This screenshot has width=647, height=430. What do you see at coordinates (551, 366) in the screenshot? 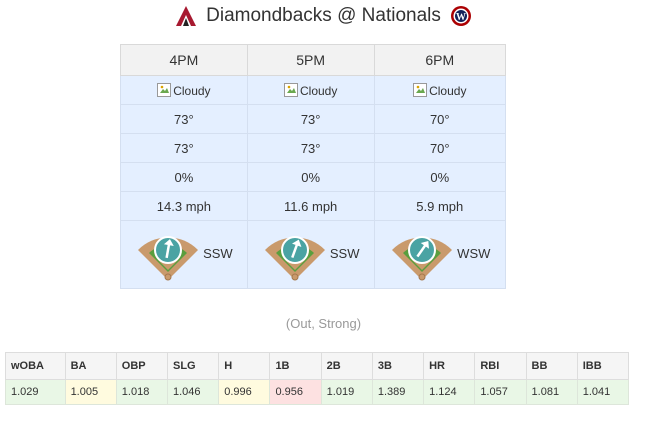
I see `stat-header: BB` at bounding box center [551, 366].